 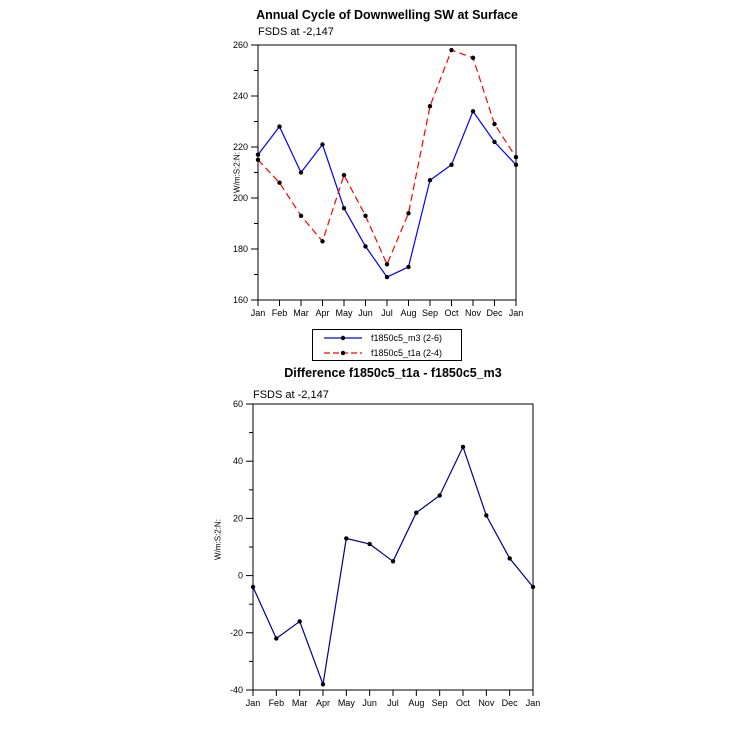 I want to click on svg-text: 60, so click(x=238, y=404).